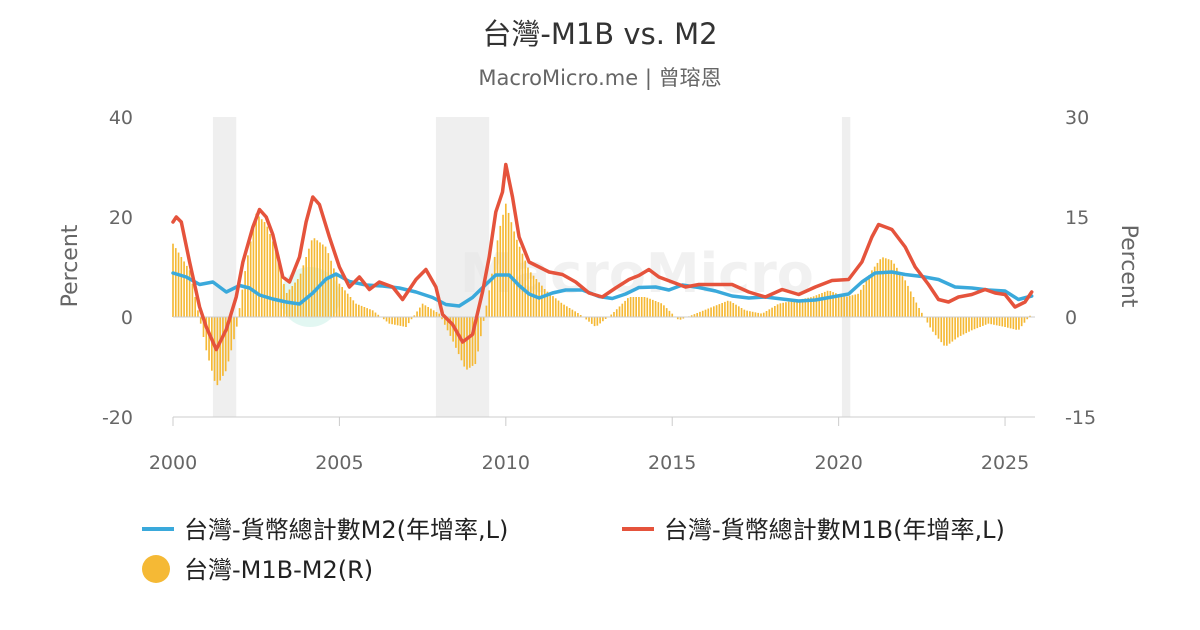 The width and height of the screenshot is (1200, 630). Describe the element at coordinates (346, 530) in the screenshot. I see `legend-label-m2: 台灣-貨幣總計數M2(年增率,L)` at that location.